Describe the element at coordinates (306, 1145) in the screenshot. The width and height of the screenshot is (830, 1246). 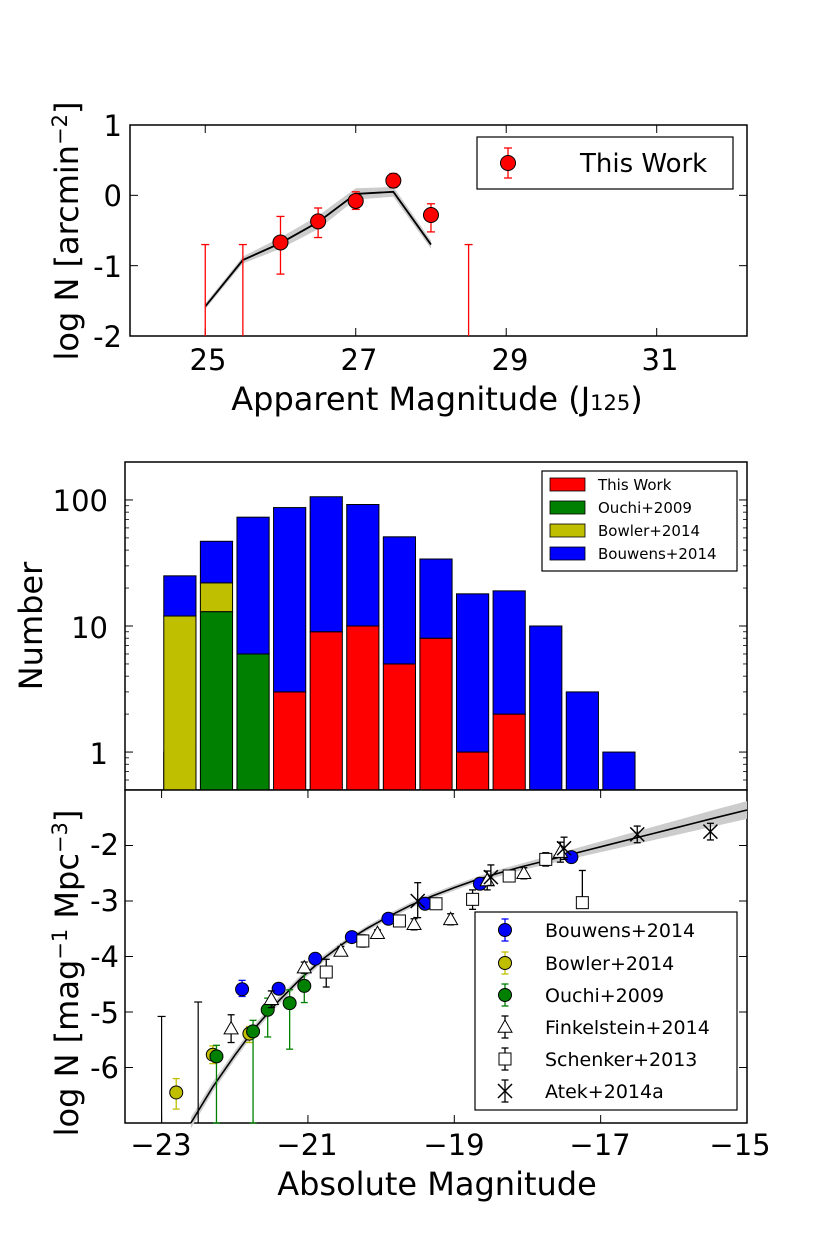
I see `bottom-xtick-label-m21: −21` at that location.